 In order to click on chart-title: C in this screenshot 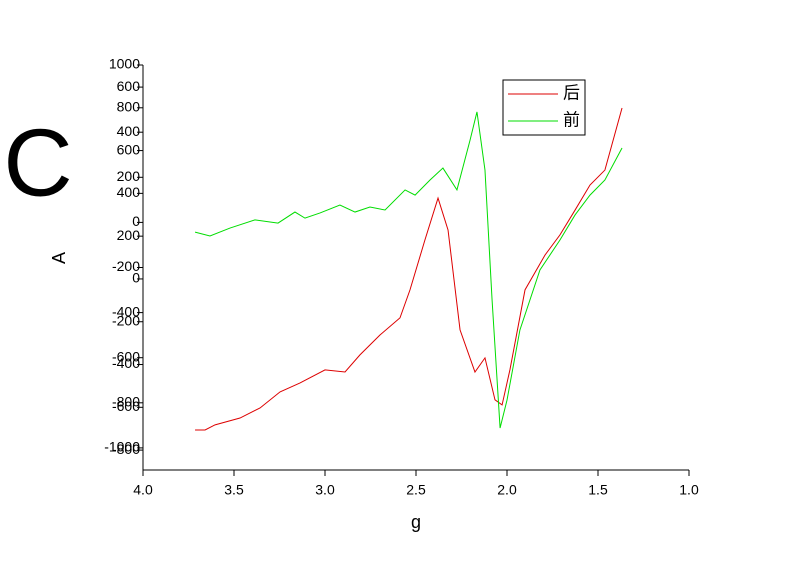, I will do `click(37, 162)`.